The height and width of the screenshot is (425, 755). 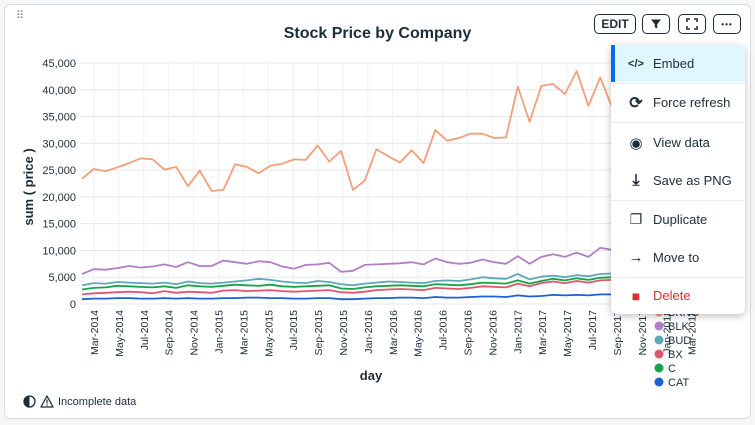 I want to click on menu-item-label: Duplicate, so click(x=680, y=219).